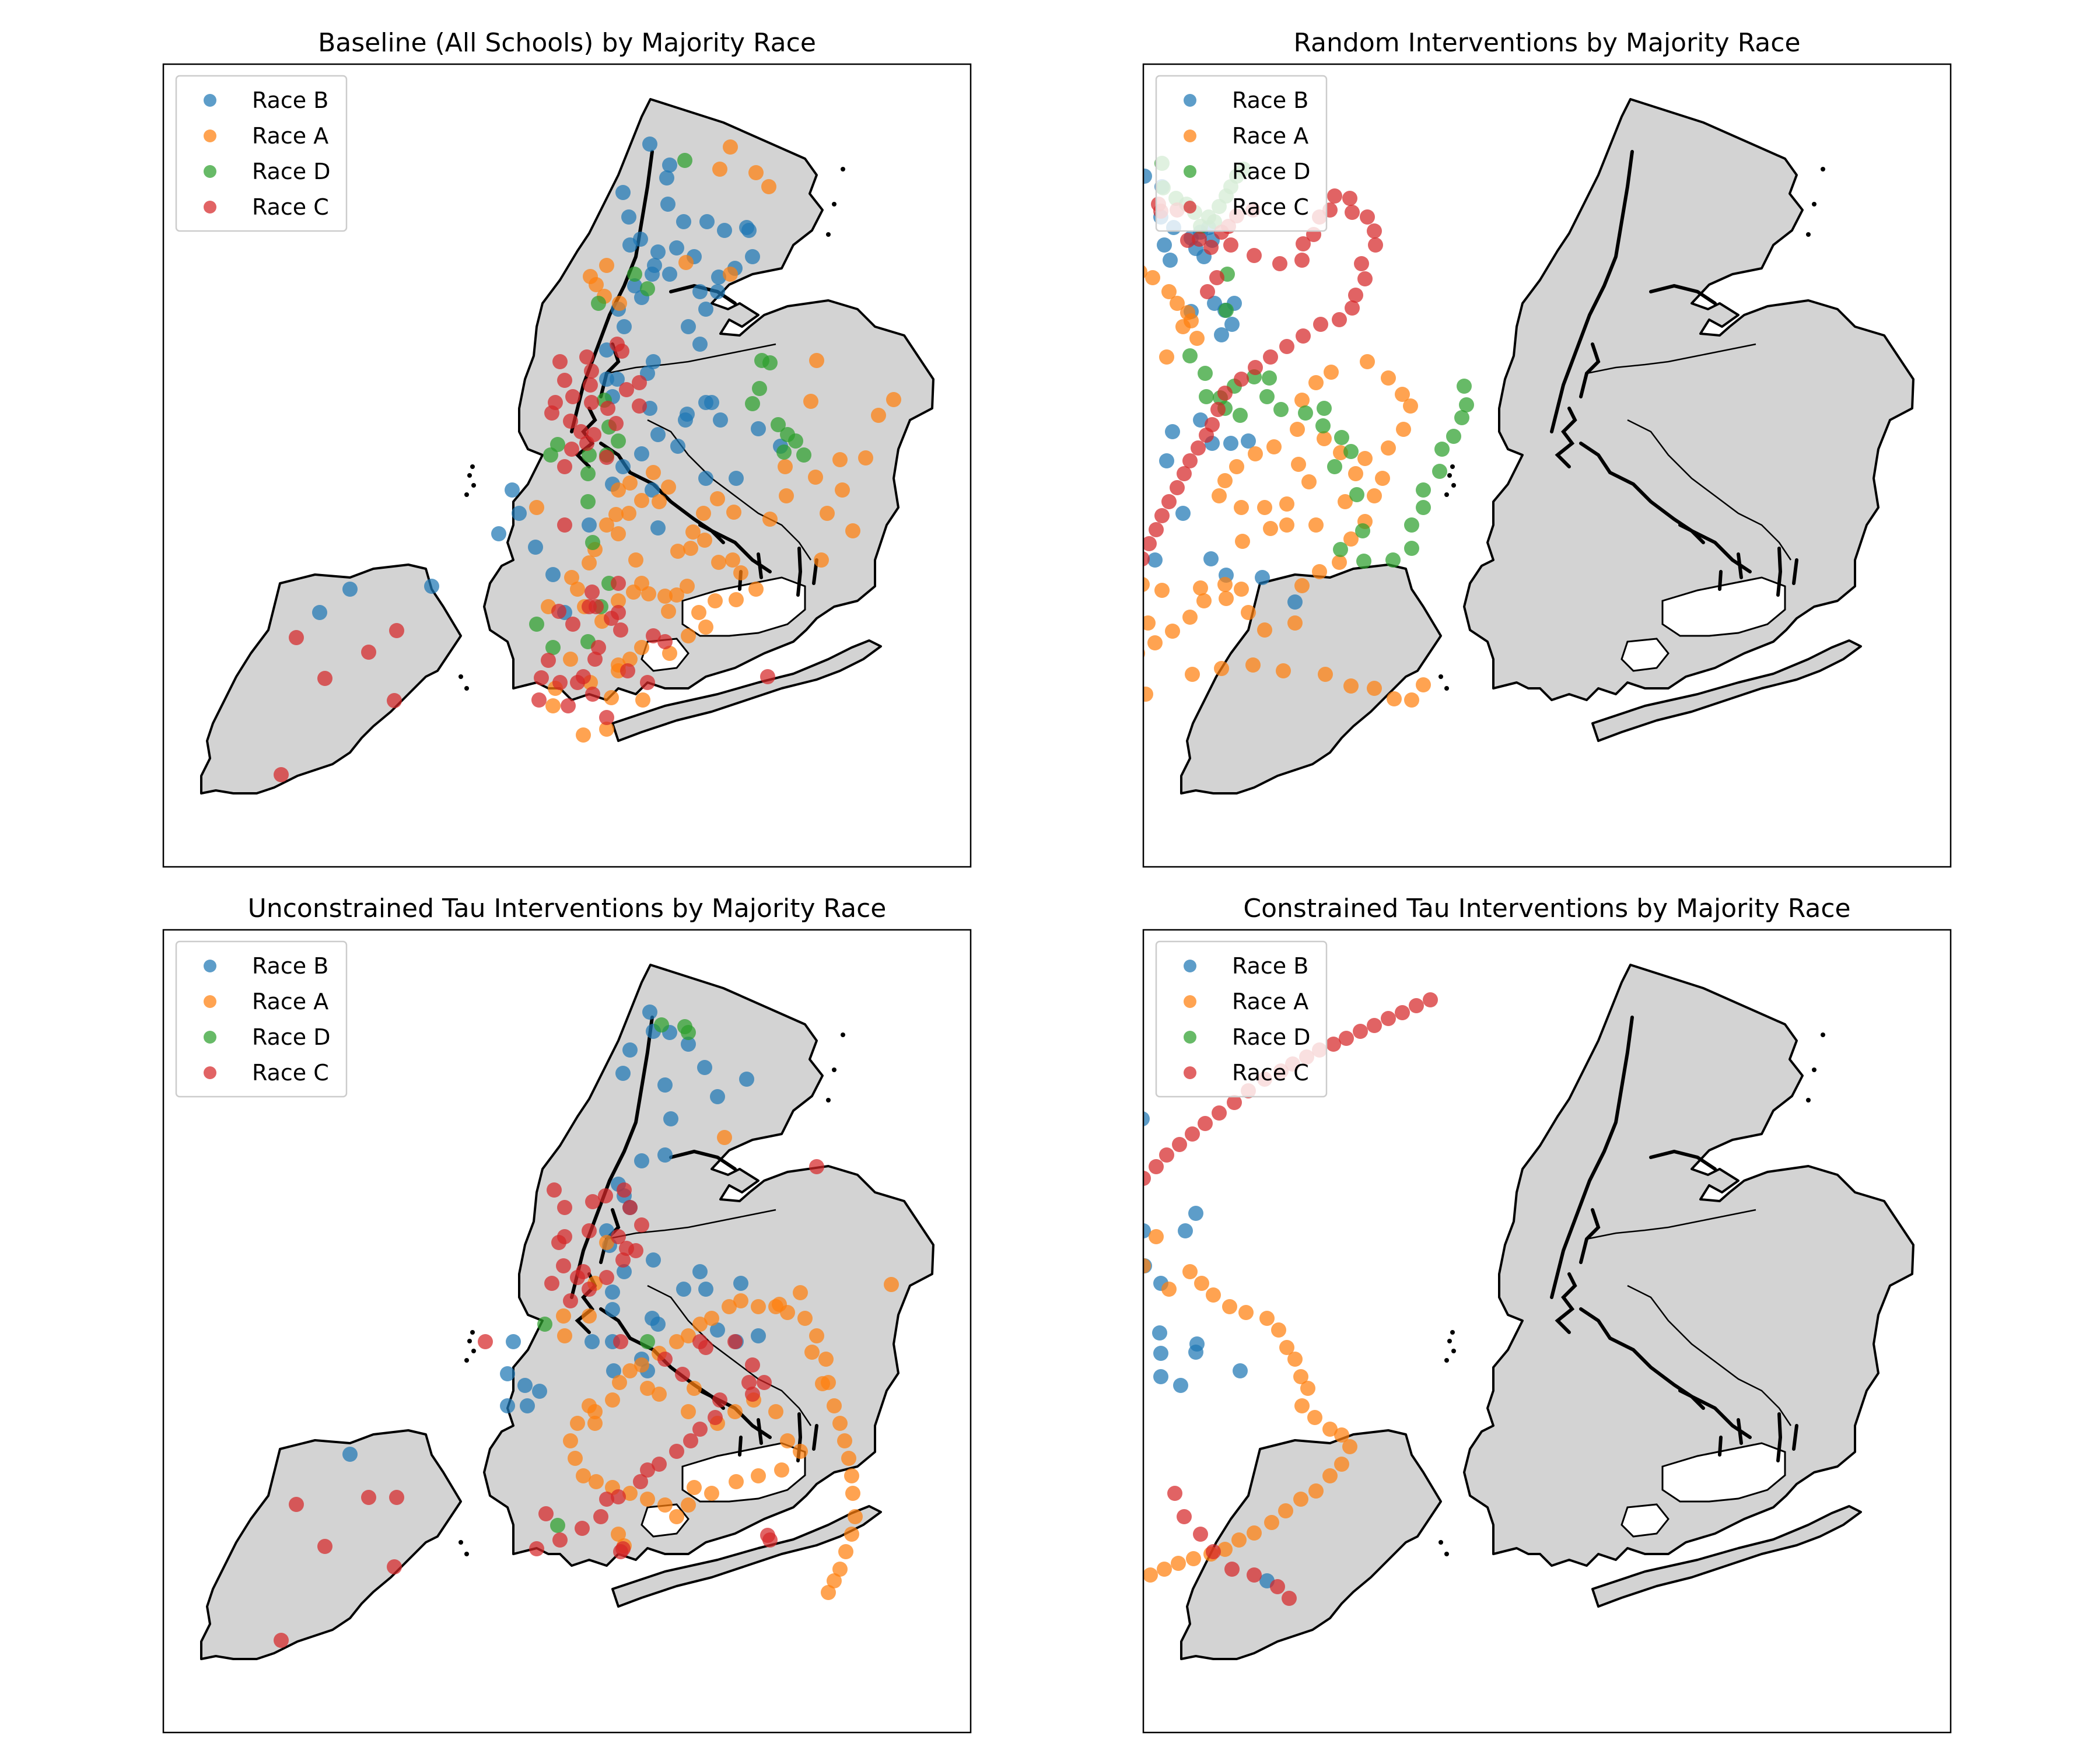  Describe the element at coordinates (703, 1160) in the screenshot. I see `river-channel` at that location.